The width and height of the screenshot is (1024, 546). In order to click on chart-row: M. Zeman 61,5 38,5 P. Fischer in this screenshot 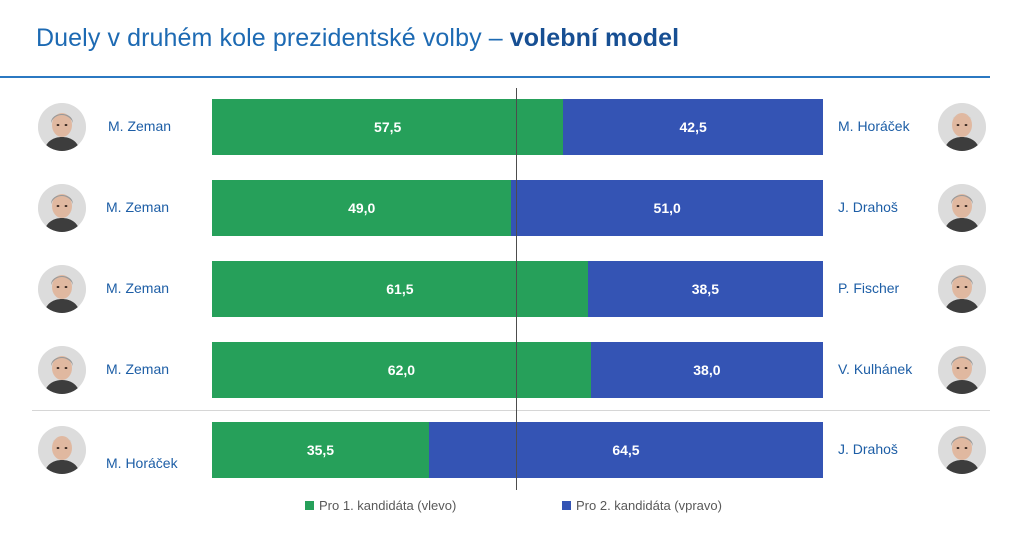, I will do `click(512, 289)`.